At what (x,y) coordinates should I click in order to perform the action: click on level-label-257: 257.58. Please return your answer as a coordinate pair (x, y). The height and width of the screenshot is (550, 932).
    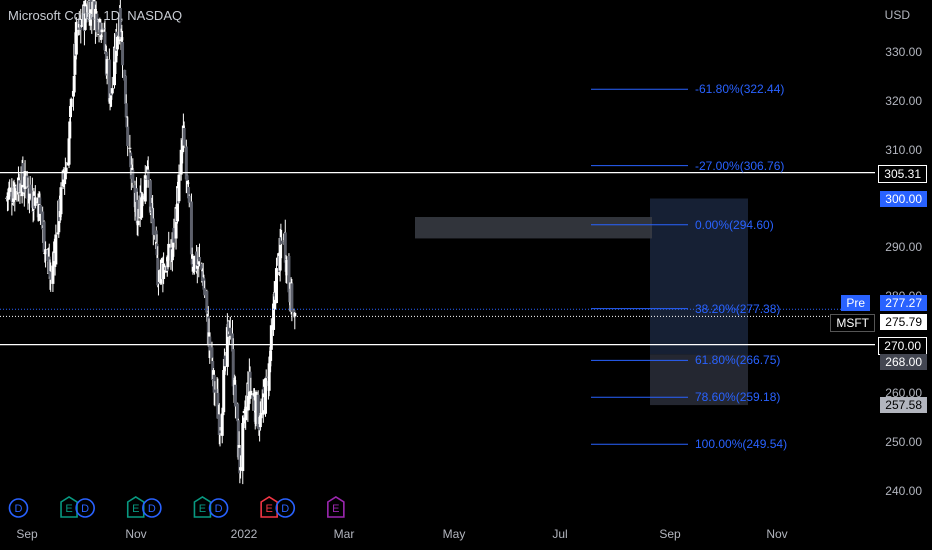
    Looking at the image, I should click on (903, 405).